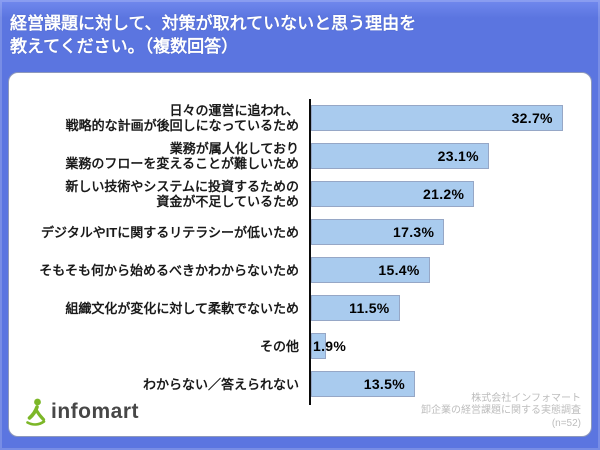 The width and height of the screenshot is (600, 450). I want to click on bar-area: 32.7%, so click(450, 118).